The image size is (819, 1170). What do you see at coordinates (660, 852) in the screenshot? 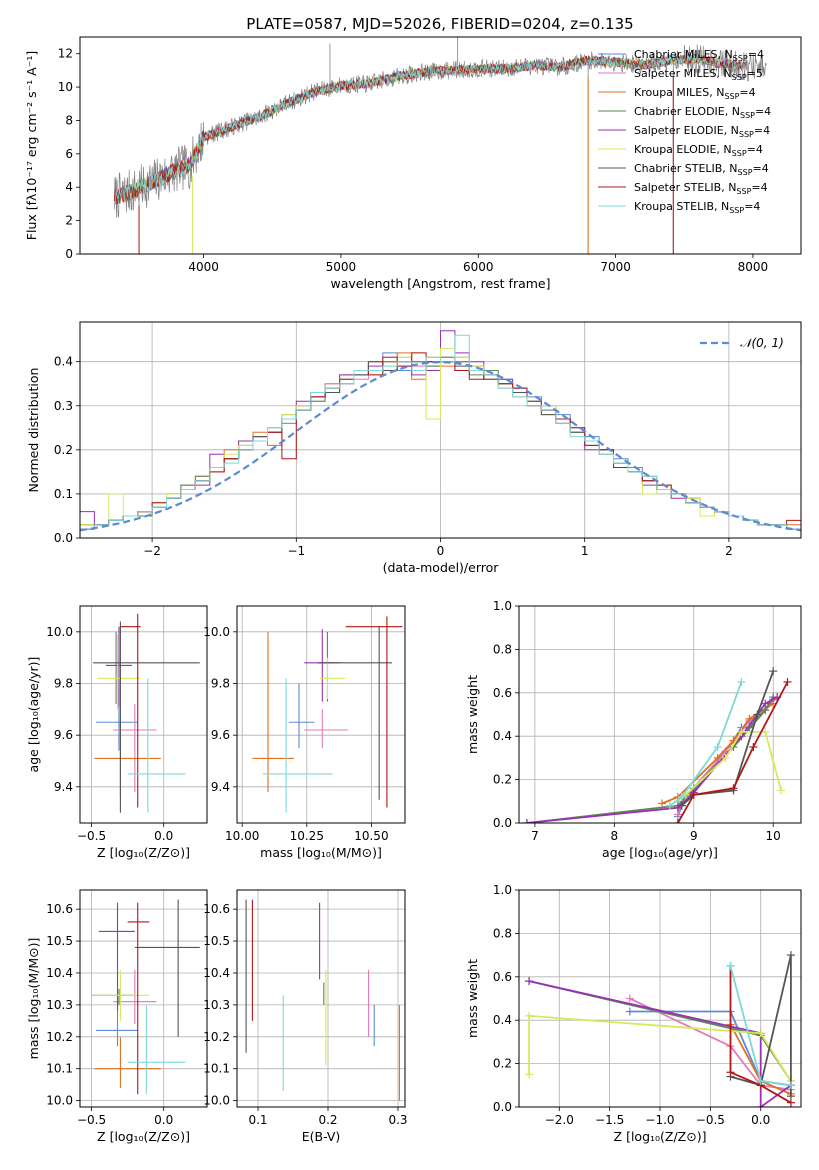
I see `x-axis-label: age [log₁₀(age/yr)]` at bounding box center [660, 852].